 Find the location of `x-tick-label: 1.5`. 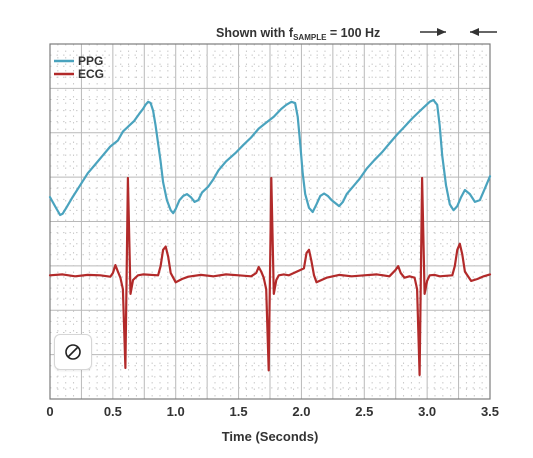

x-tick-label: 1.5 is located at coordinates (239, 411).